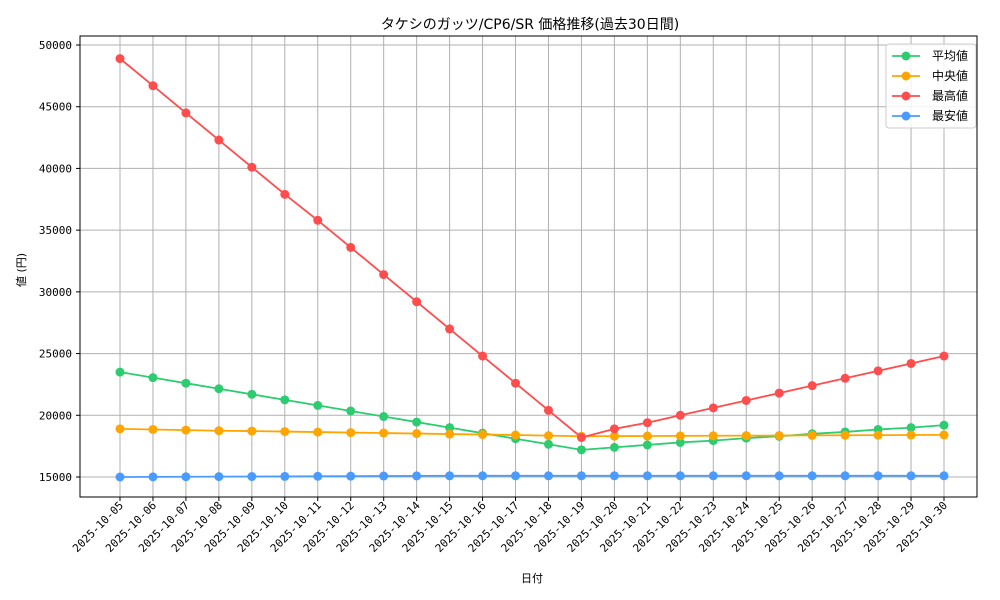 The image size is (1000, 600). Describe the element at coordinates (59, 261) in the screenshot. I see `y-axis-ticks: 15000 20000 25000 30000 35000 40000 45000 50000` at that location.